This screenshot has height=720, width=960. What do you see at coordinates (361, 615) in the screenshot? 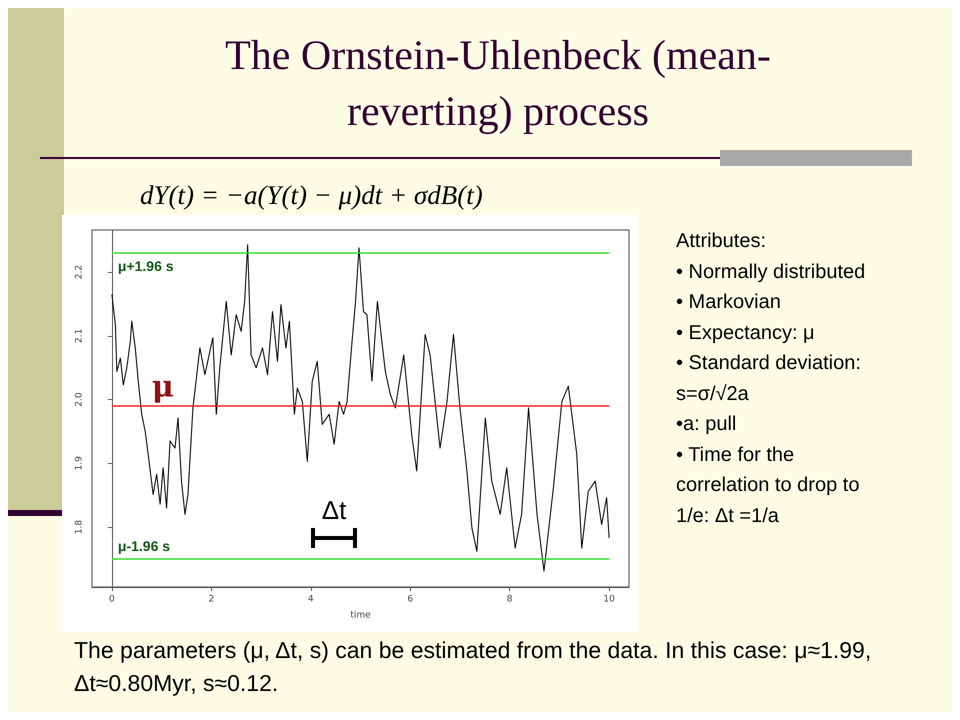
I see `x-axis-title: time` at bounding box center [361, 615].